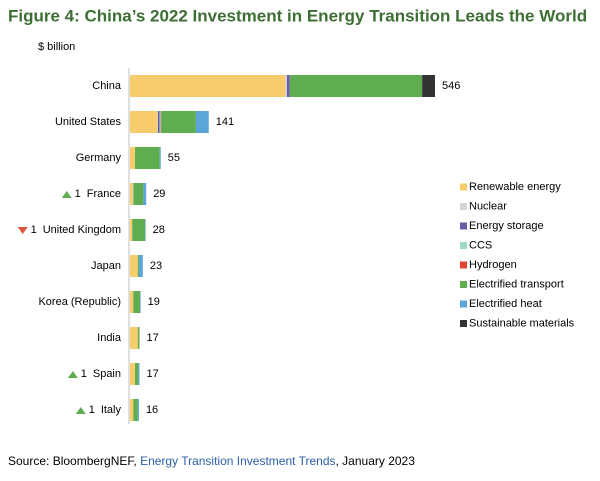 Image resolution: width=600 pixels, height=481 pixels. Describe the element at coordinates (111, 410) in the screenshot. I see `category-label: Italy` at that location.